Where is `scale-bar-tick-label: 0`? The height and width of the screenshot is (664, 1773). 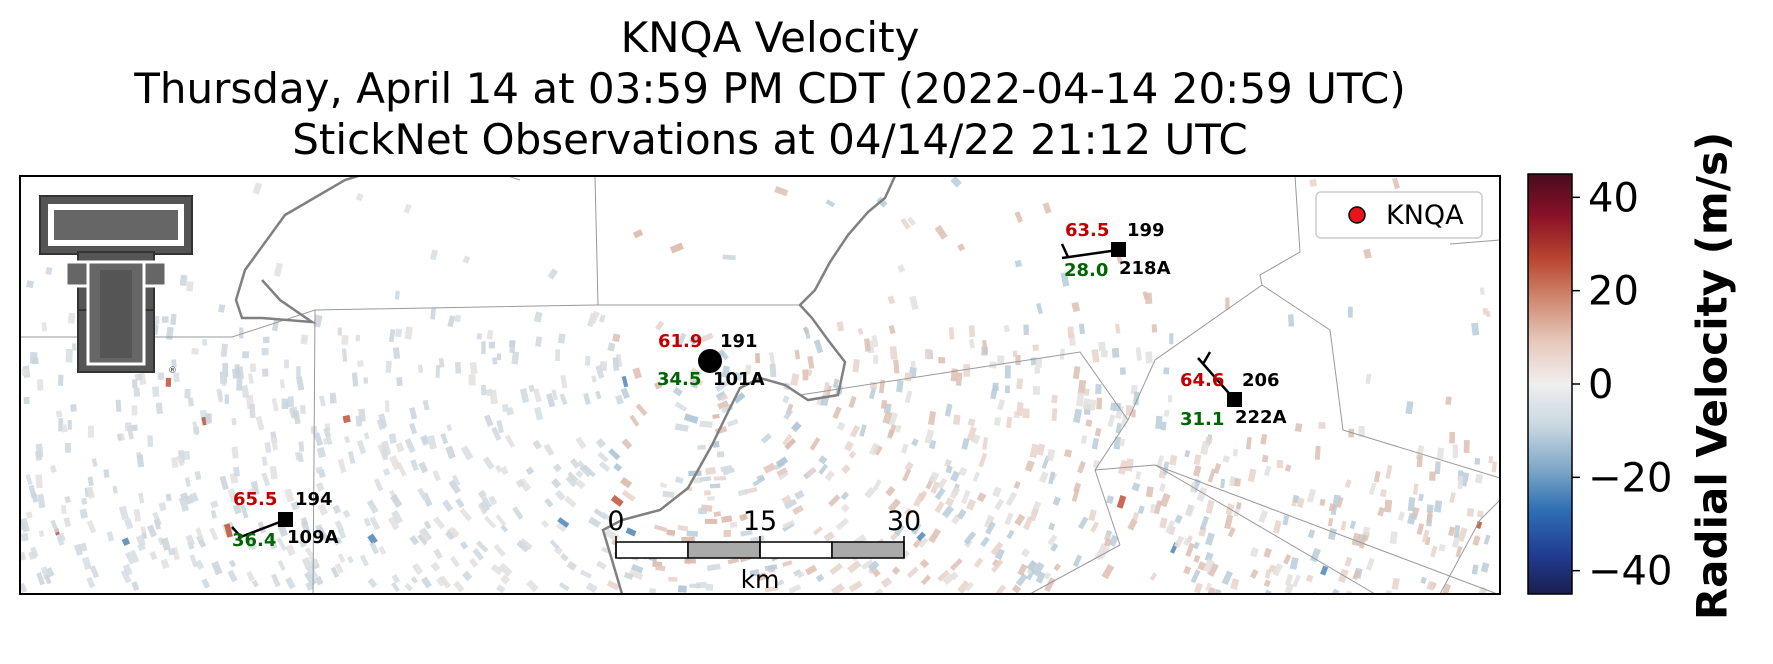
scale-bar-tick-label: 0 is located at coordinates (615, 521).